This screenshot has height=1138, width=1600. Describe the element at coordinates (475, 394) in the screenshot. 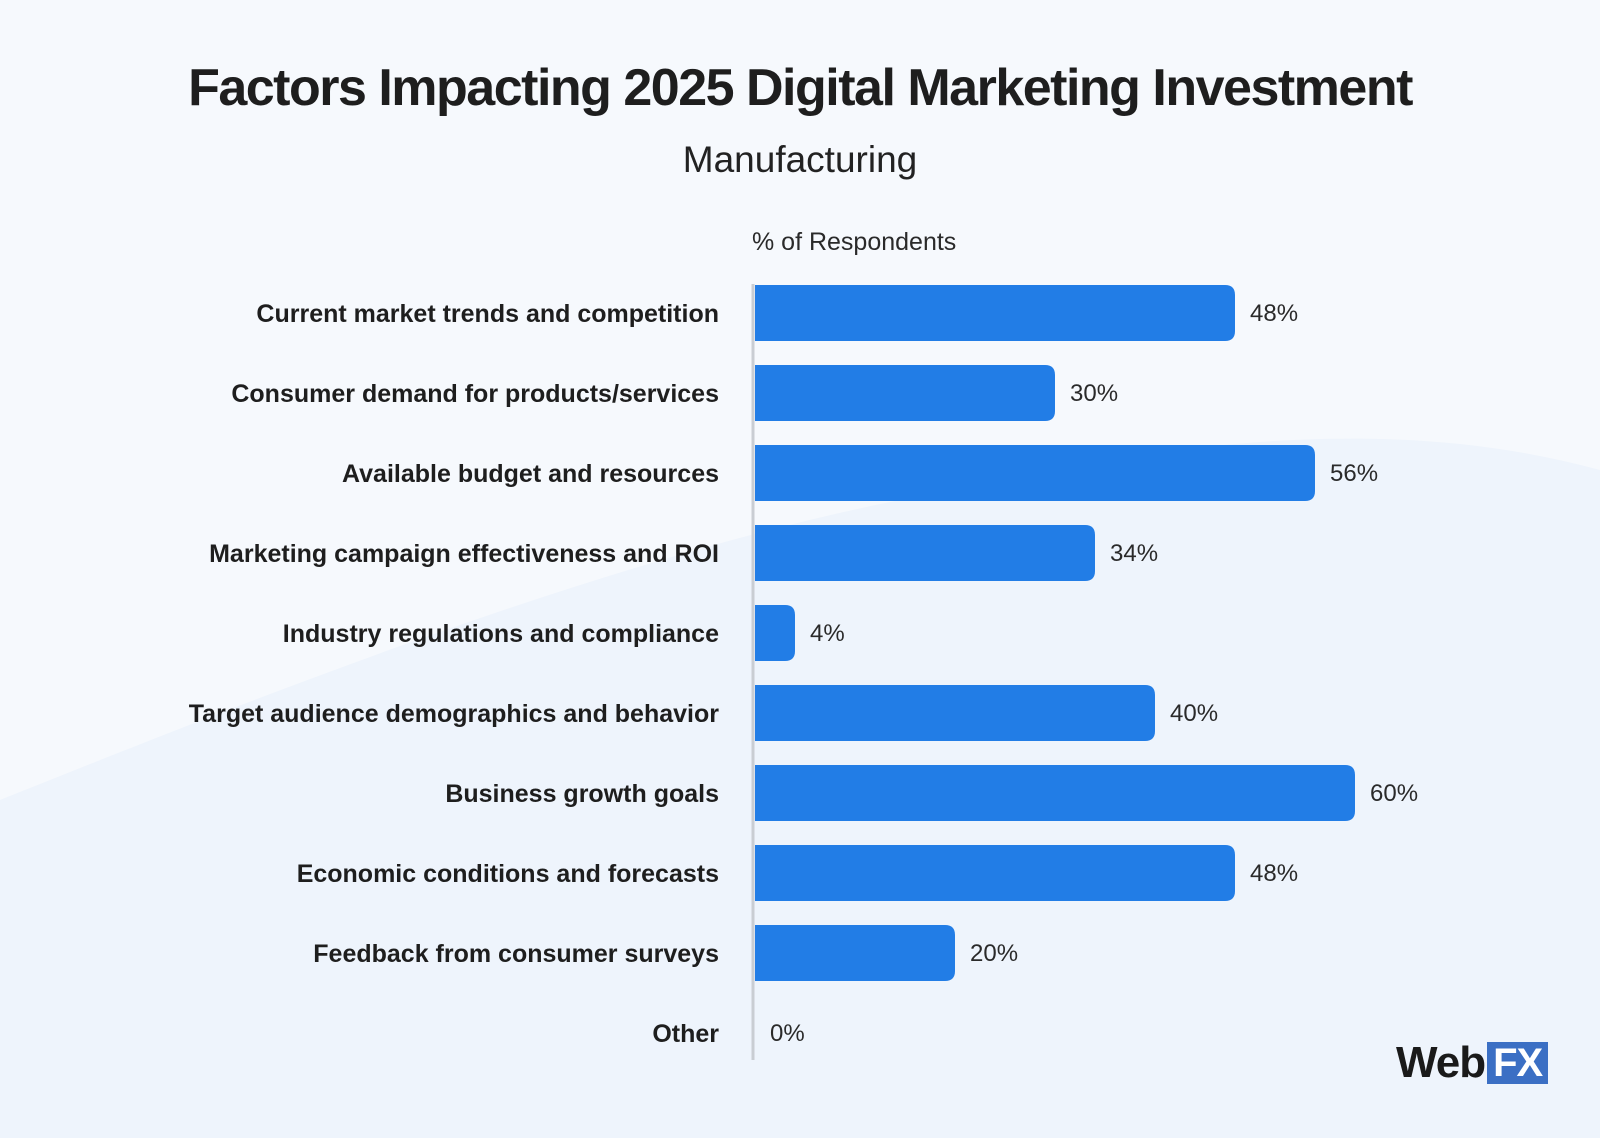

I see `category-label: Consumer demand for products/services` at that location.